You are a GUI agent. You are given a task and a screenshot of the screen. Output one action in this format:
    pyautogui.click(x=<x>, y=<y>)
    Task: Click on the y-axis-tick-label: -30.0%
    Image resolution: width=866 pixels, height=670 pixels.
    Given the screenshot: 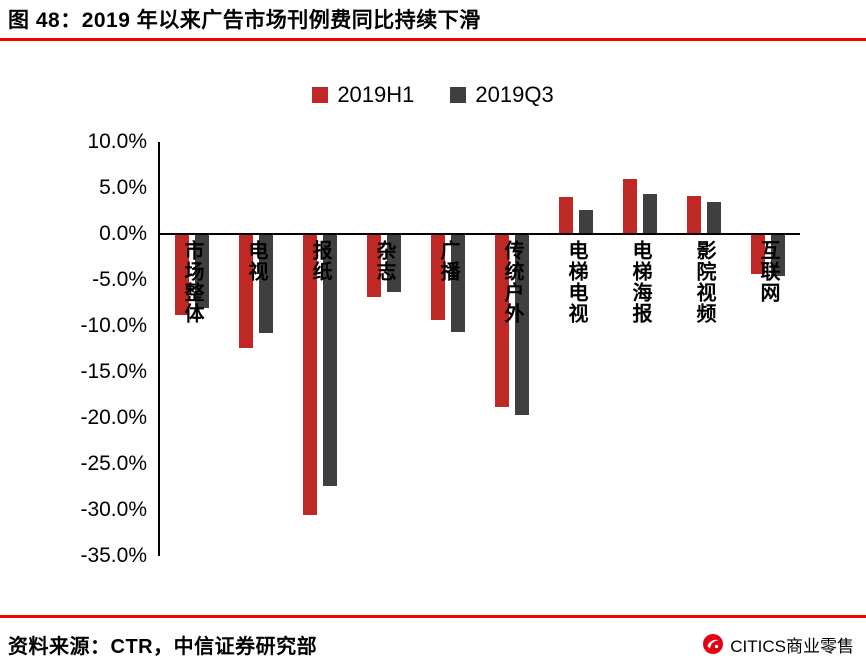 What is the action you would take?
    pyautogui.click(x=113, y=509)
    